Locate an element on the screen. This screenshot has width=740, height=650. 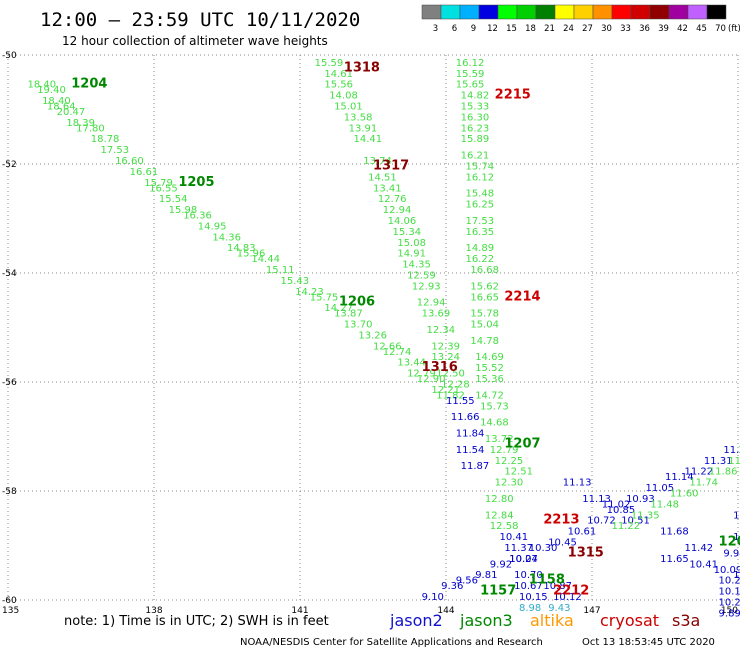
data-point-label: 12.50 is located at coordinates (450, 374).